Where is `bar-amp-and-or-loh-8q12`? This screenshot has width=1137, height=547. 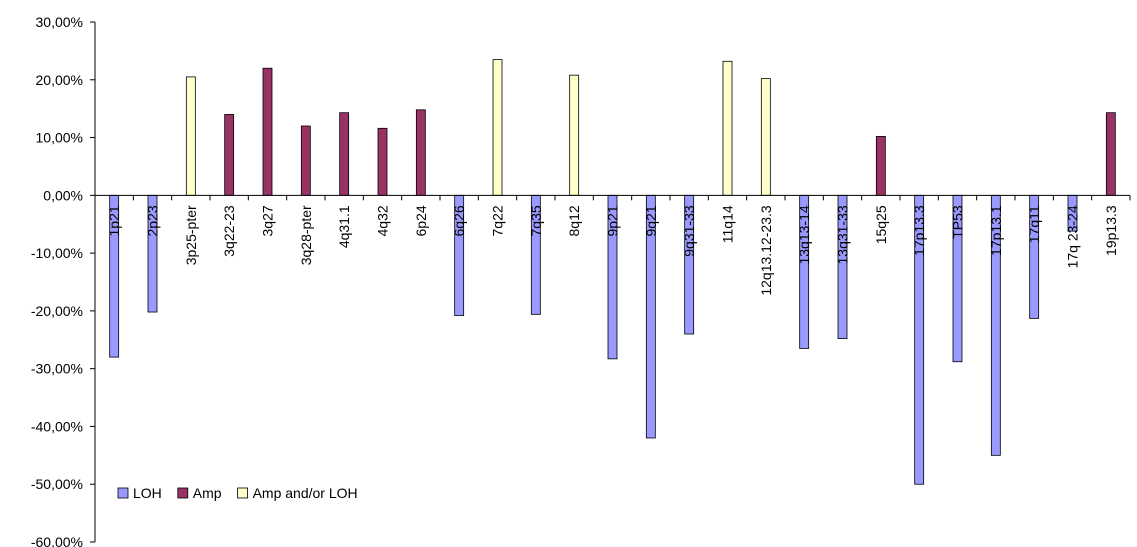 bar-amp-and-or-loh-8q12 is located at coordinates (574, 135).